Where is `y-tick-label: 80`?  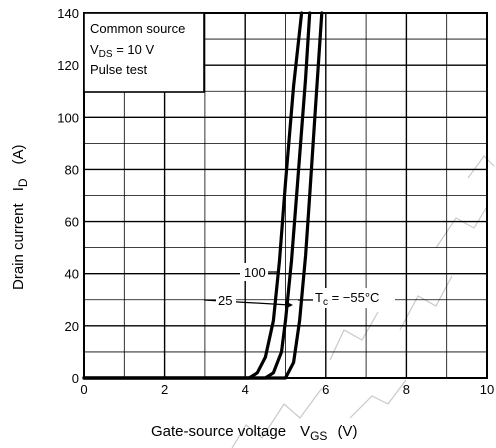 y-tick-label: 80 is located at coordinates (72, 169).